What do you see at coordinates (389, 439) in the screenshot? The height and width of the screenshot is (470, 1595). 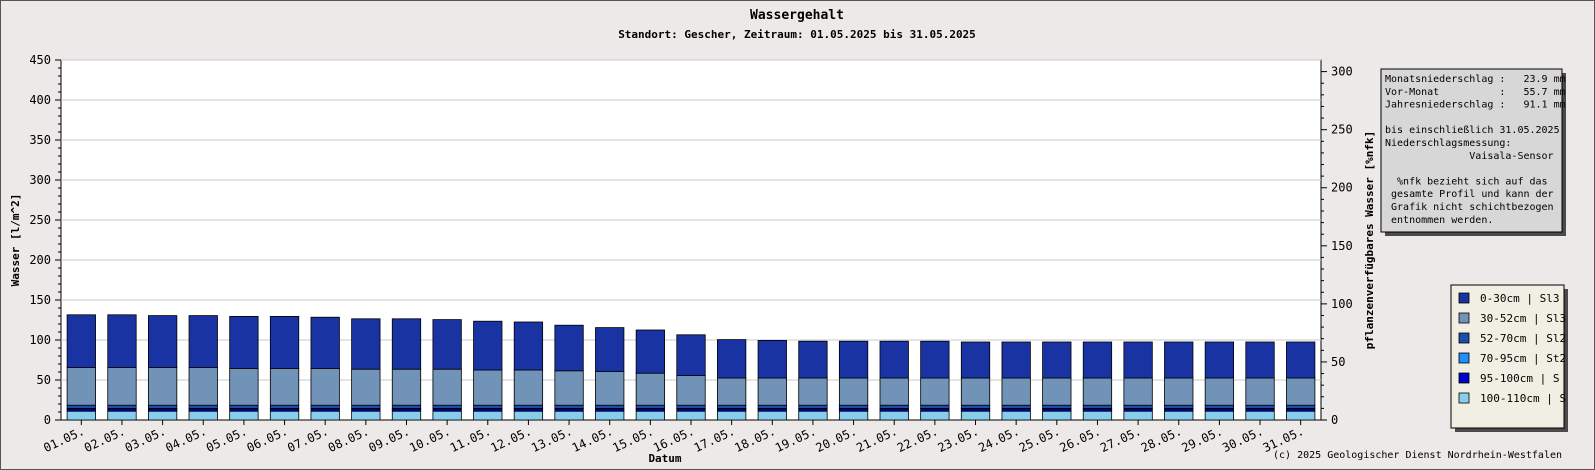 I see `x-tick-label: 09.05.` at bounding box center [389, 439].